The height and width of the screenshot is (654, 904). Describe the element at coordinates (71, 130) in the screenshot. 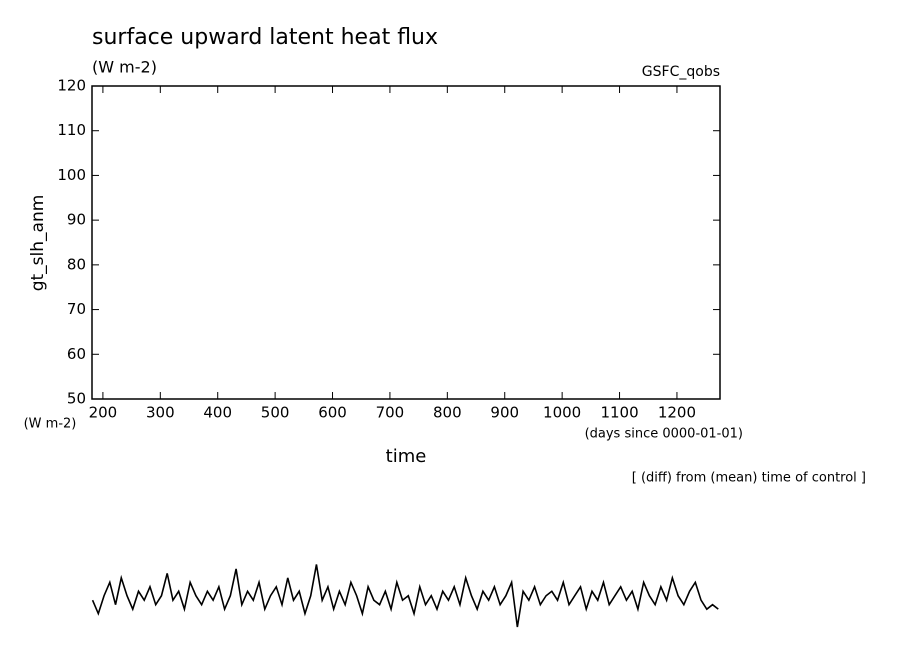

I see `y-tick-label: 110` at that location.